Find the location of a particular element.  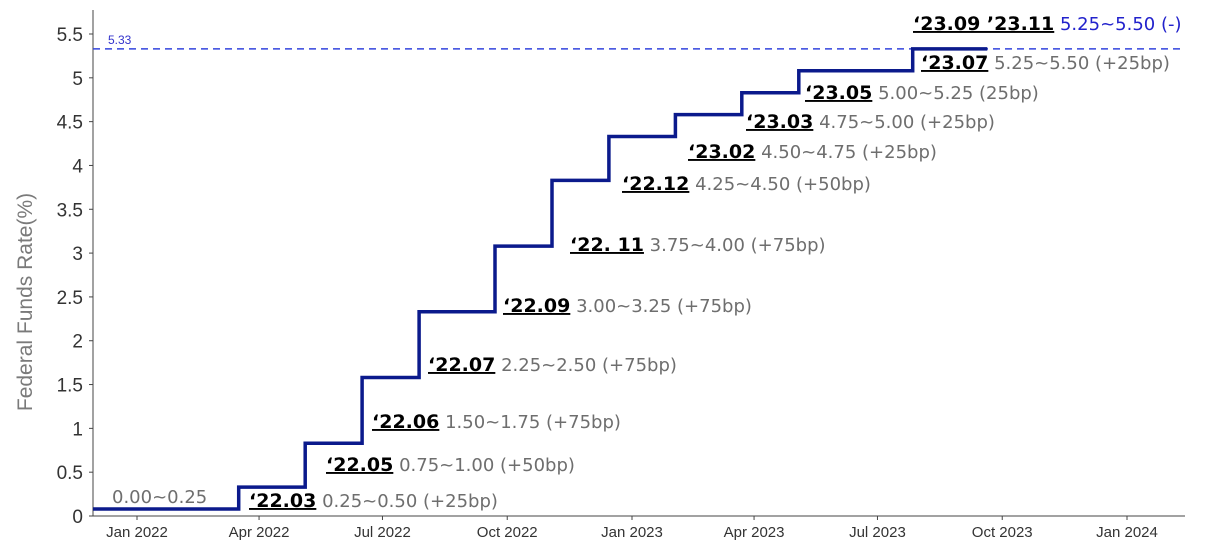

annotation-date: ‘22.06 is located at coordinates (405, 422).